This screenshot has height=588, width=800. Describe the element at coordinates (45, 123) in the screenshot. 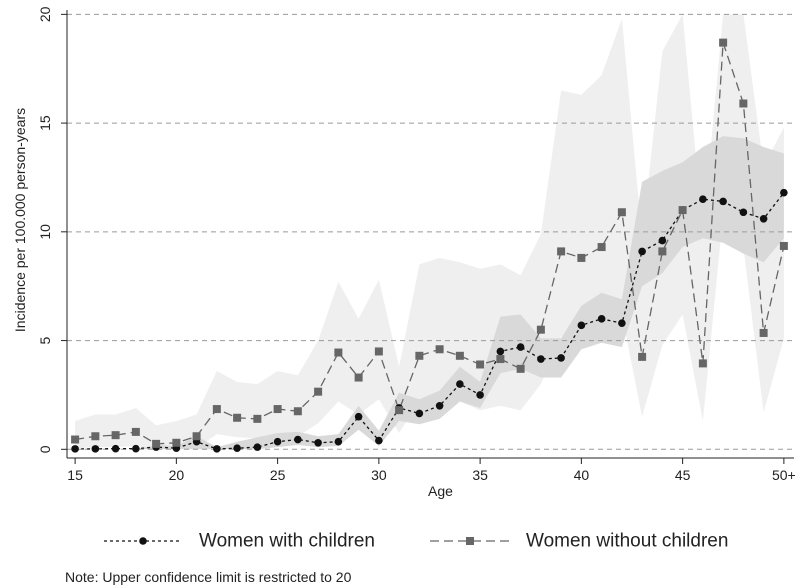

I see `y-tick-label: 15` at that location.